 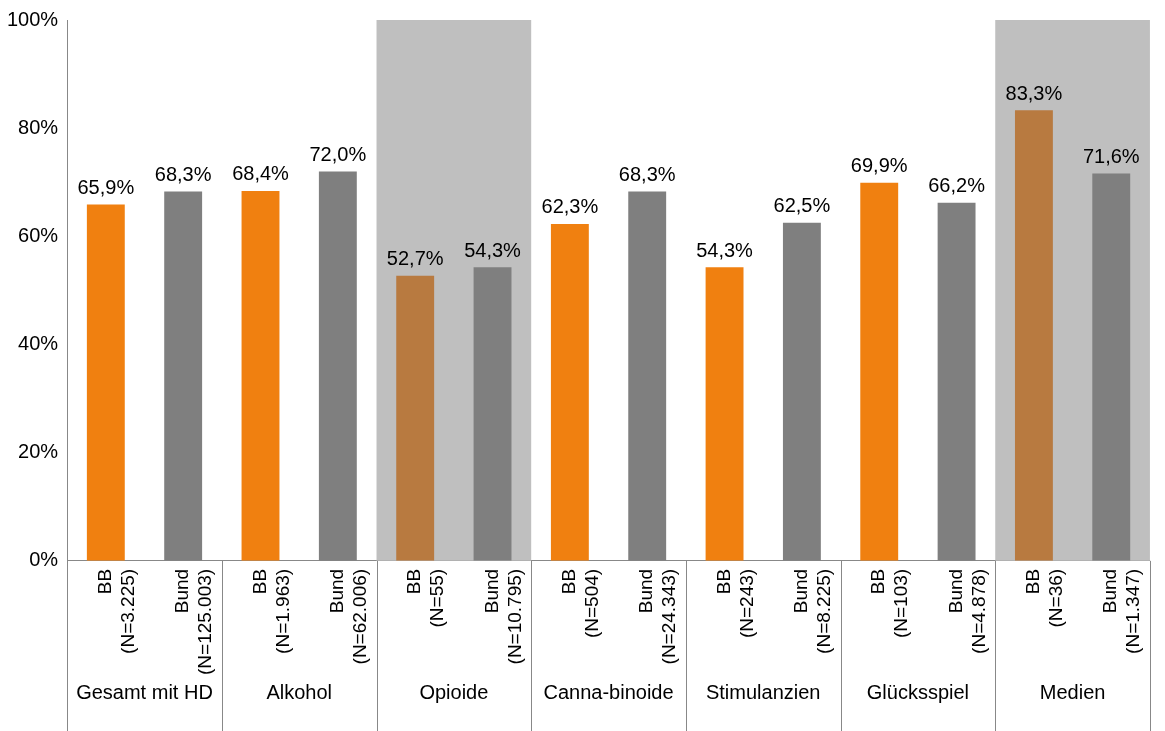 What do you see at coordinates (1072, 691) in the screenshot?
I see `text: Medien` at bounding box center [1072, 691].